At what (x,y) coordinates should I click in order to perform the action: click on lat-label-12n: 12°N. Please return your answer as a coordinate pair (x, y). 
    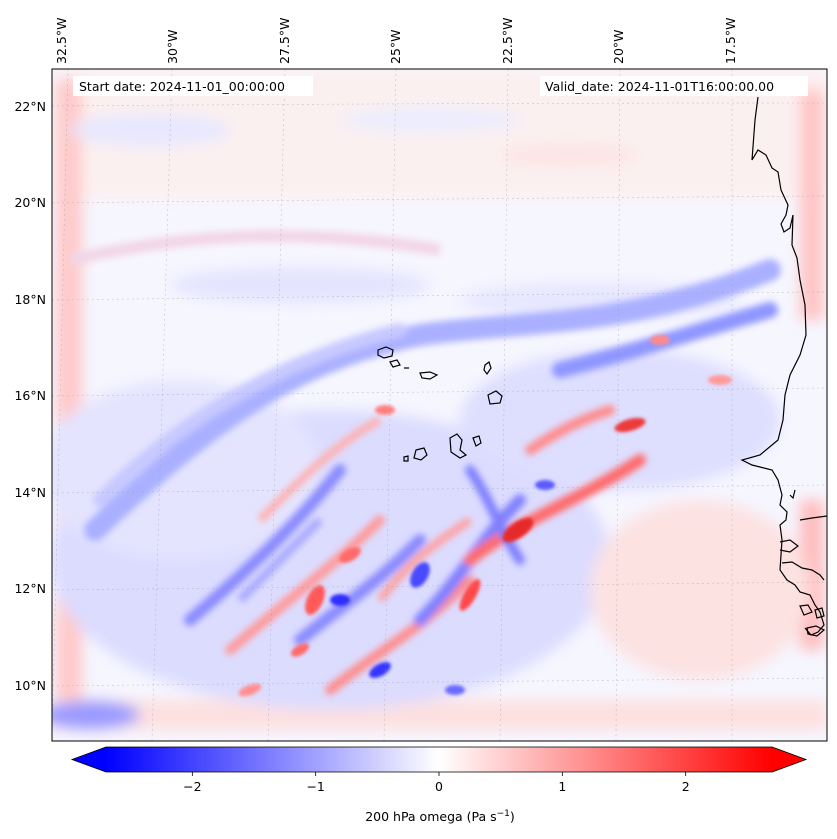
    Looking at the image, I should click on (30, 588).